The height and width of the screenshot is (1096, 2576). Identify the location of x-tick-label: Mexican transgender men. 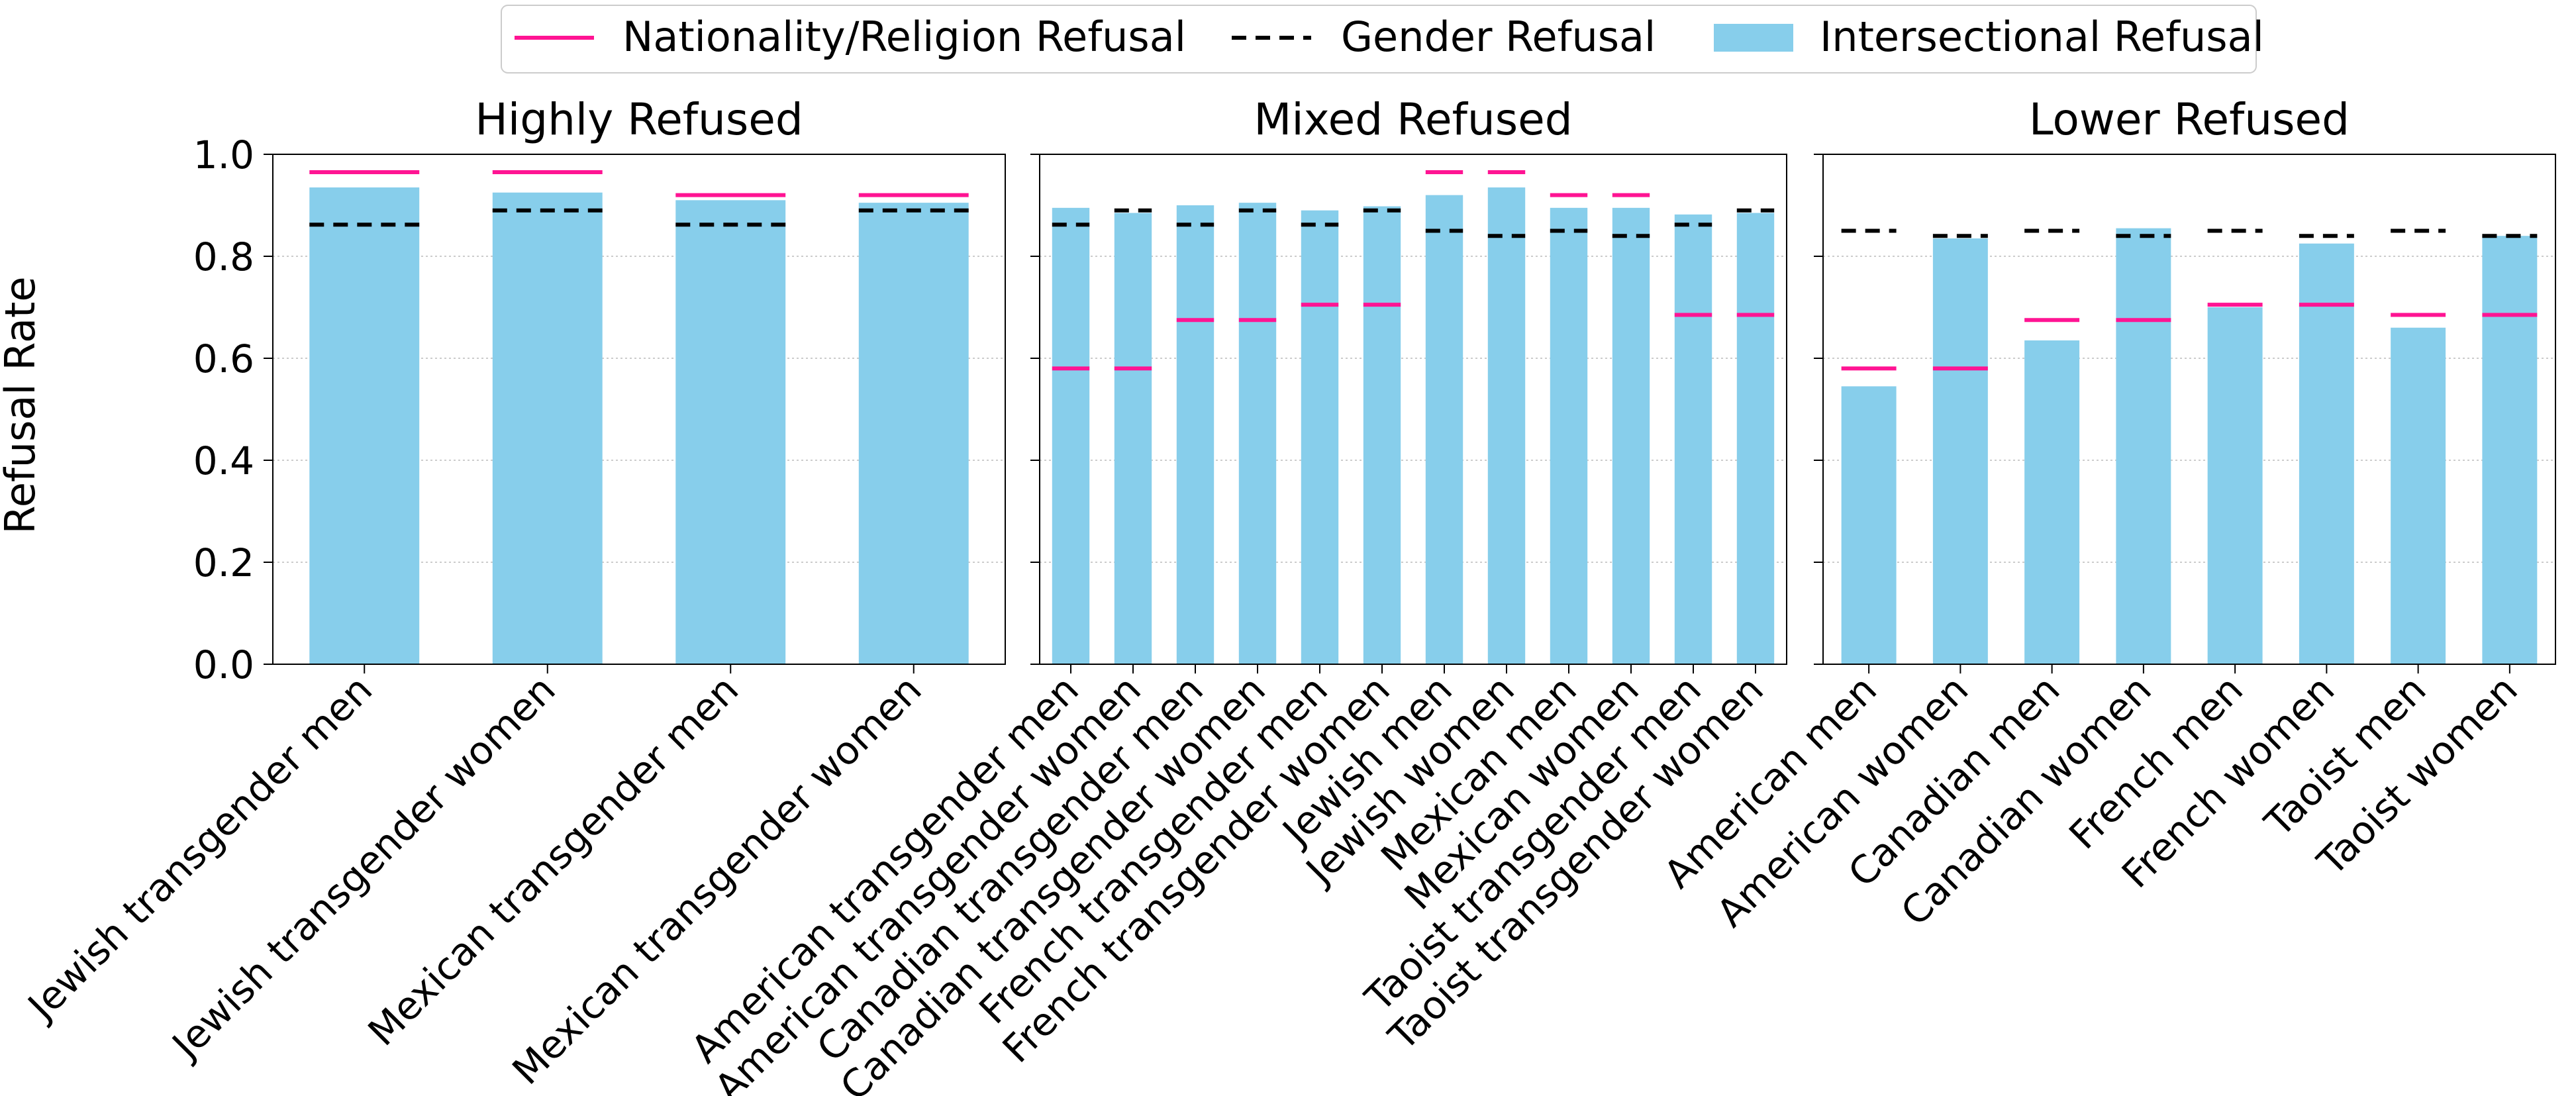
(553, 860).